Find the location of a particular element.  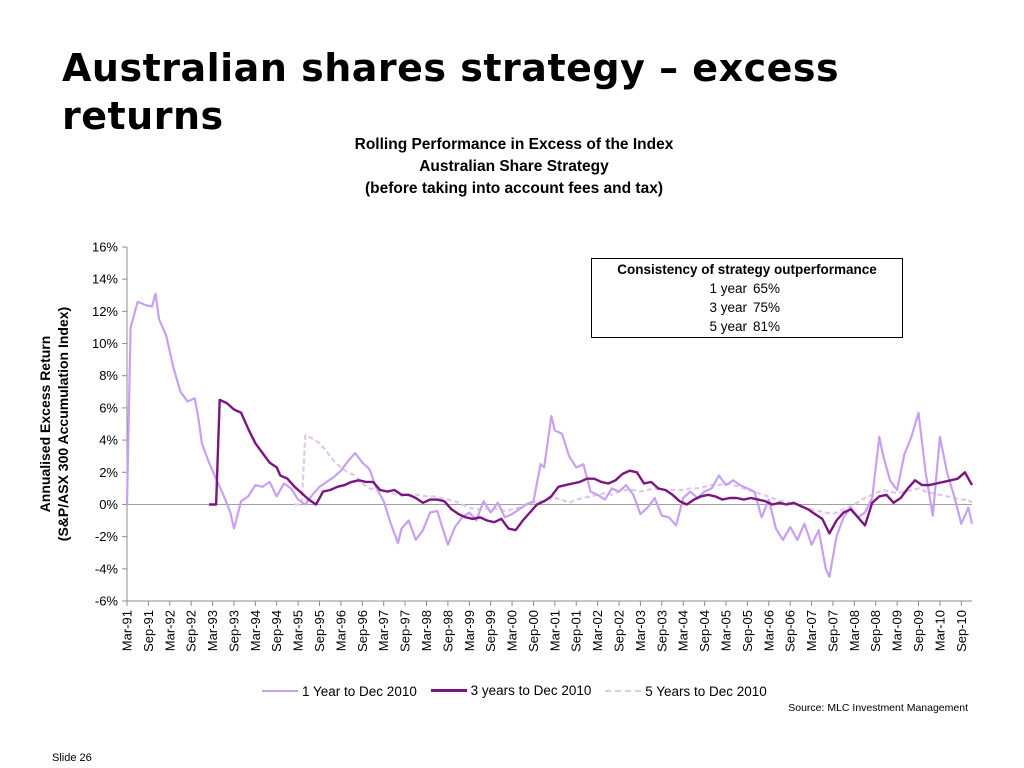

x-tick-label: Mar-08 is located at coordinates (854, 630).